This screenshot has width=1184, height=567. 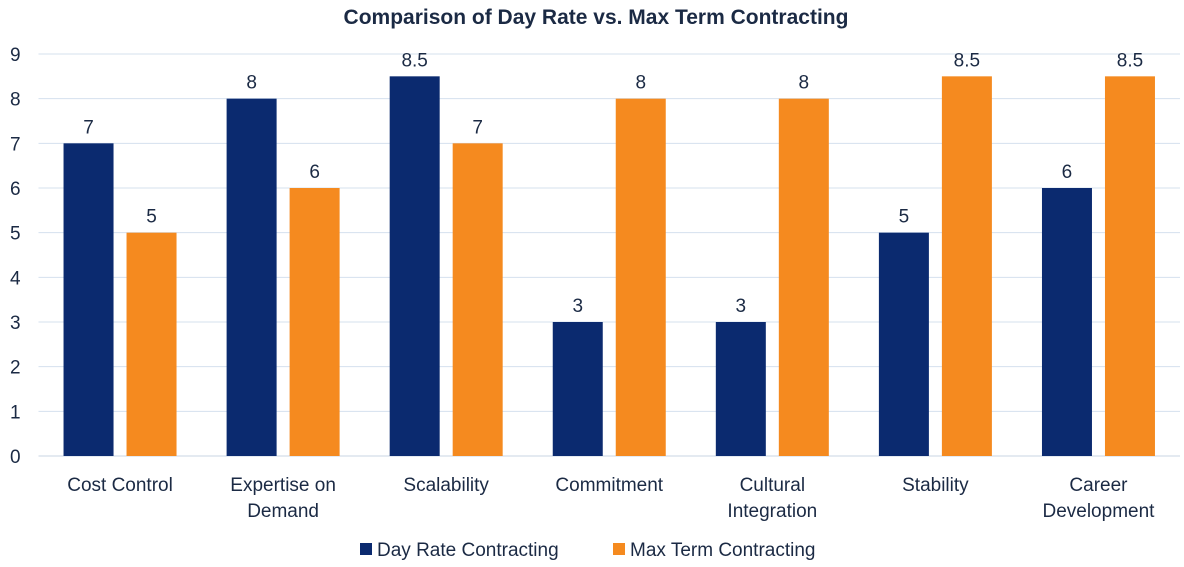 What do you see at coordinates (15, 100) in the screenshot?
I see `y-tick-label: 8` at bounding box center [15, 100].